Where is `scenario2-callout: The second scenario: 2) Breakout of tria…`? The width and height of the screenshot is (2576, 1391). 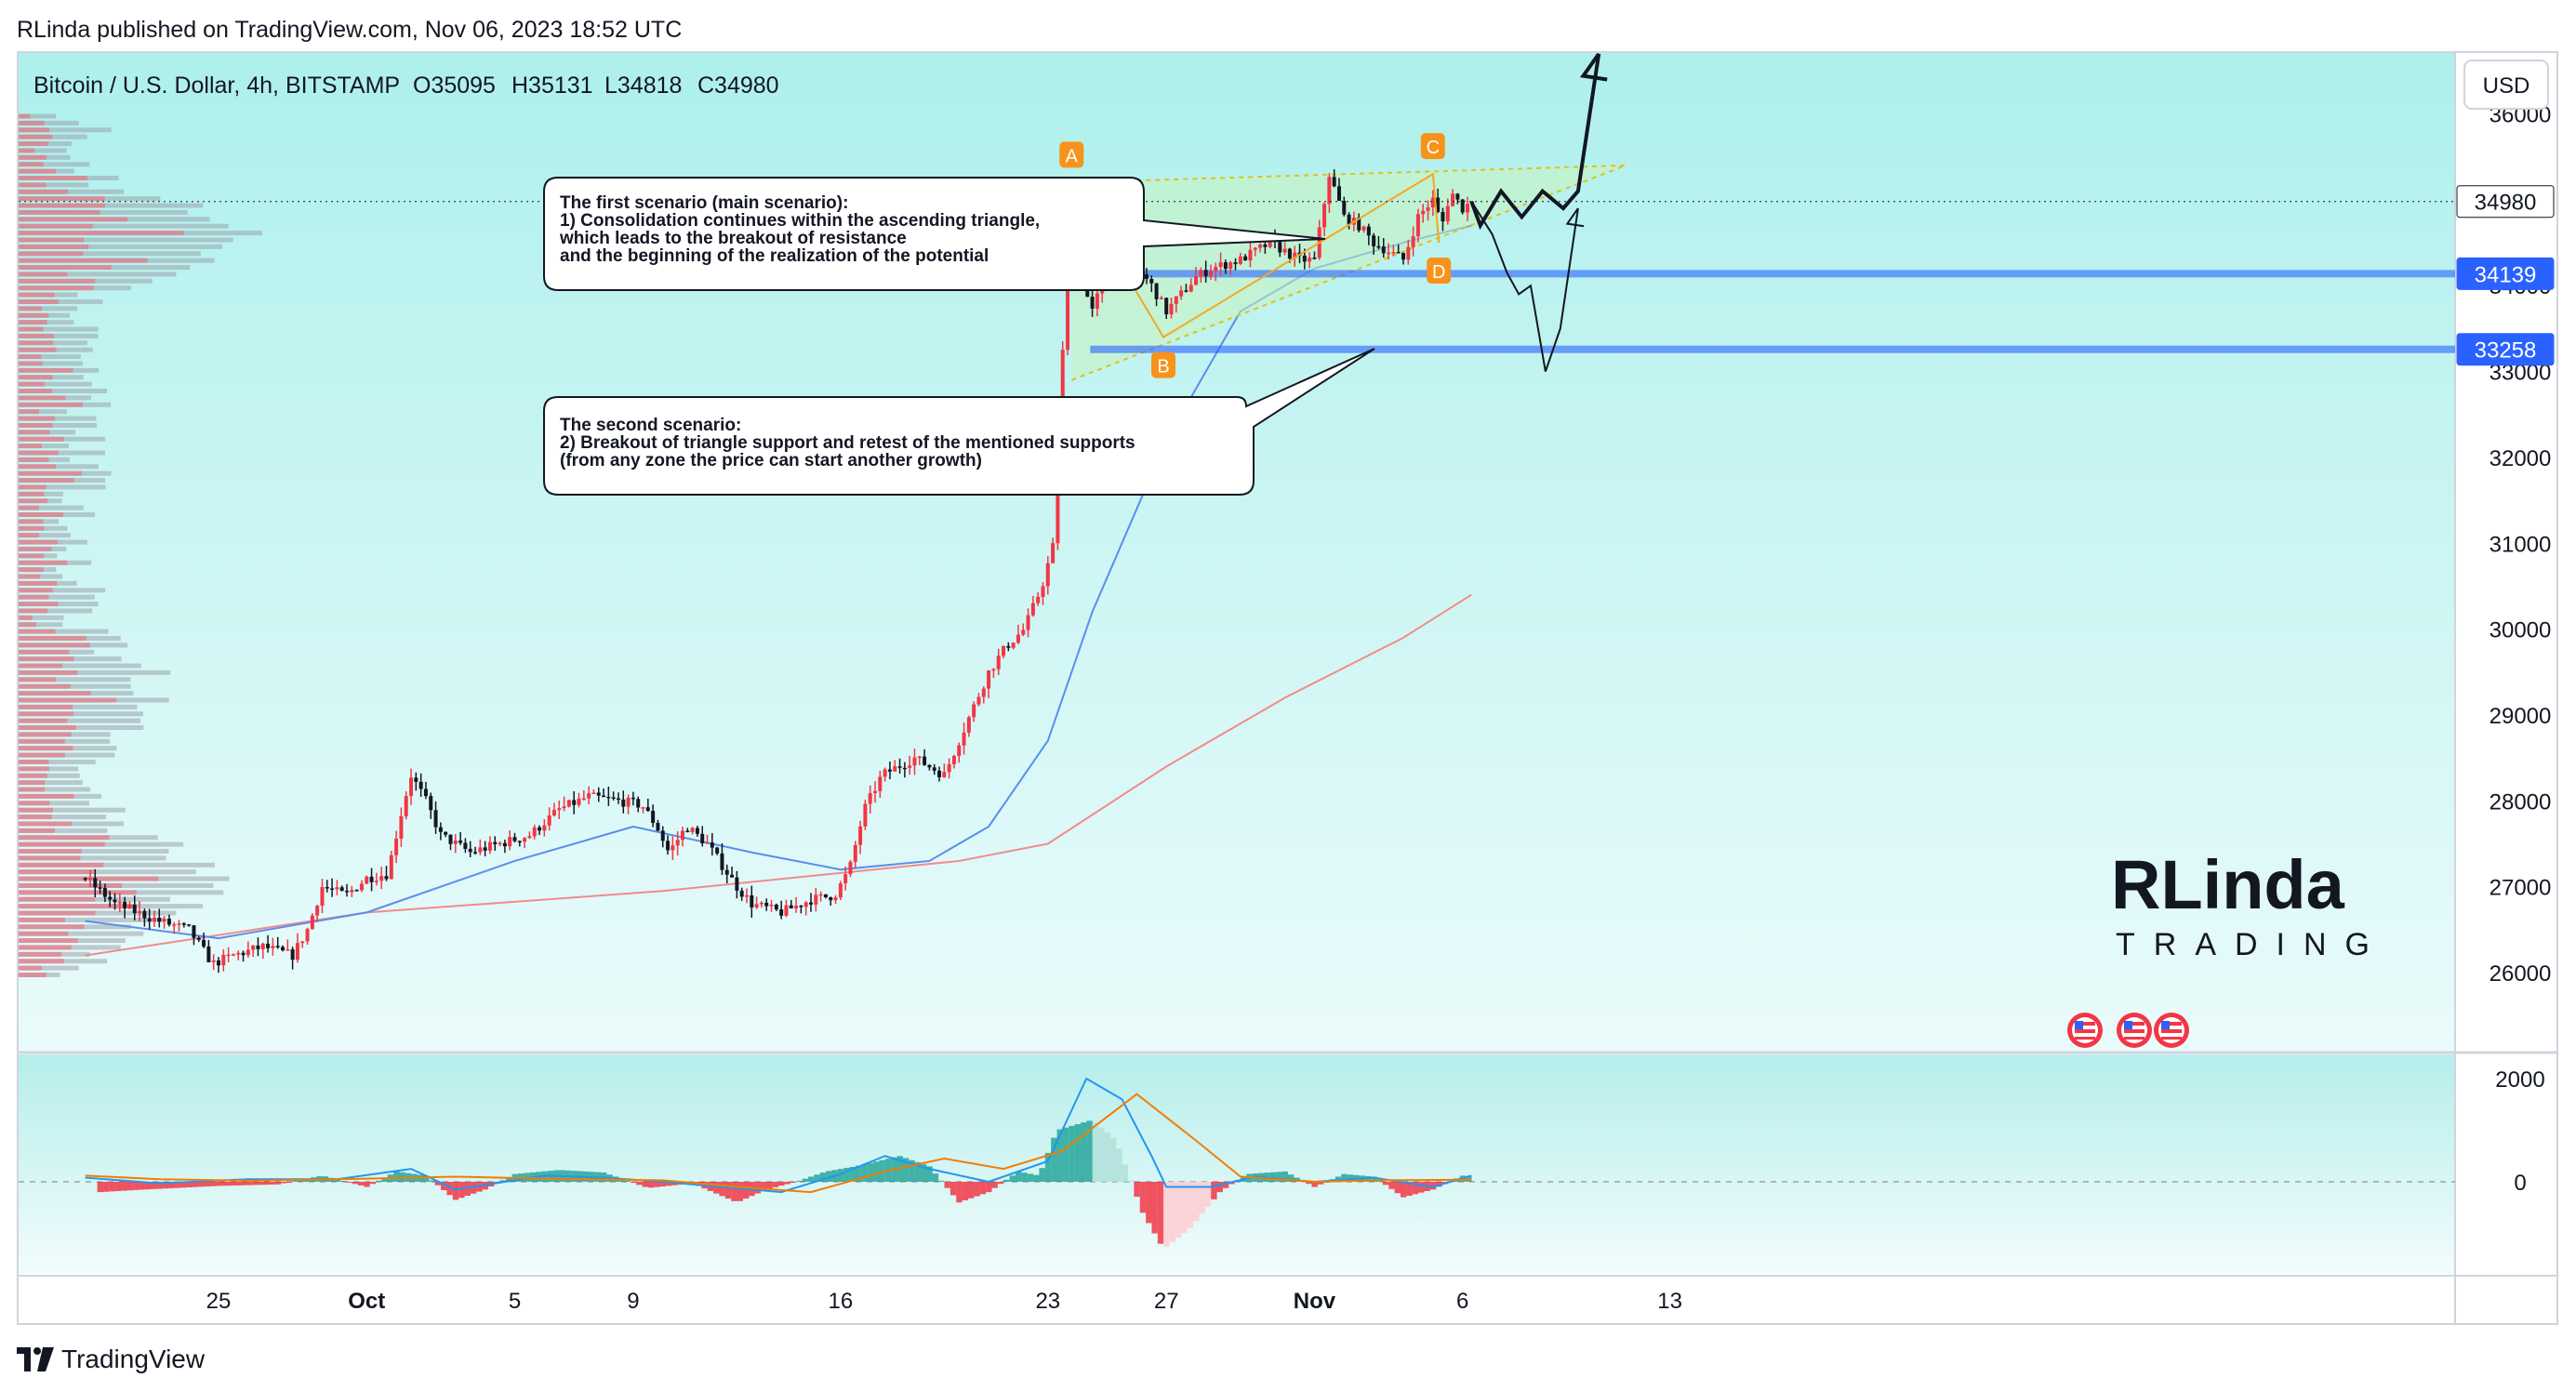 scenario2-callout: The second scenario: 2) Breakout of tria… is located at coordinates (959, 422).